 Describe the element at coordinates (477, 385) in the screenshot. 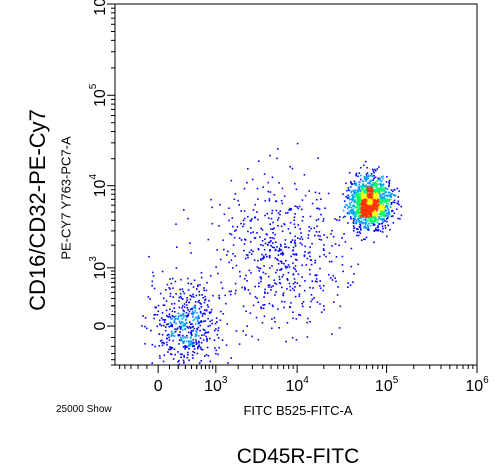

I see `x-tick-label: 106` at that location.